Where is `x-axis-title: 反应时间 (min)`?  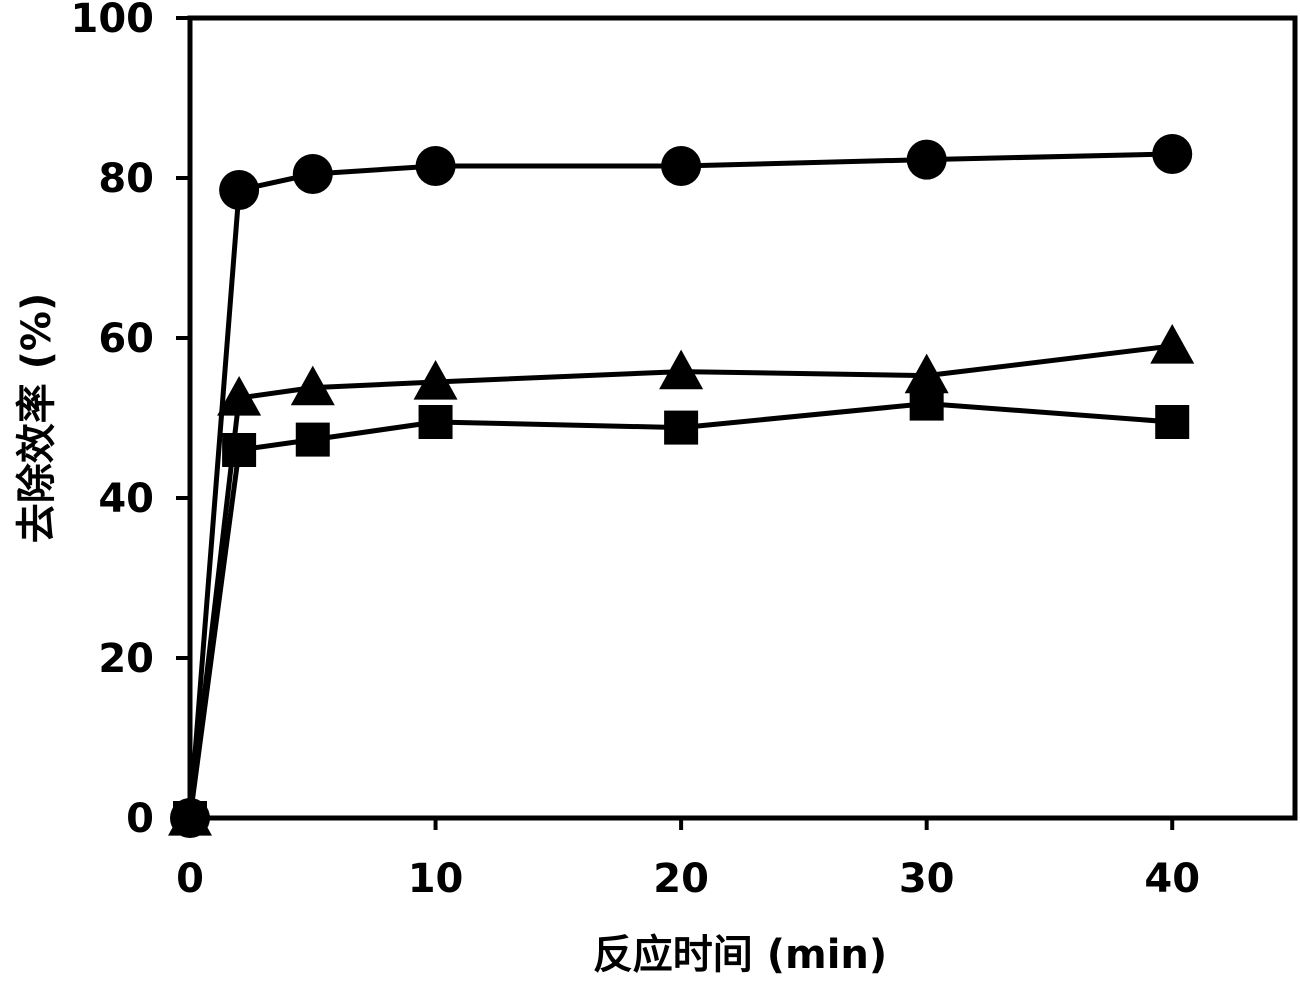
x-axis-title: 反应时间 (min) is located at coordinates (740, 955).